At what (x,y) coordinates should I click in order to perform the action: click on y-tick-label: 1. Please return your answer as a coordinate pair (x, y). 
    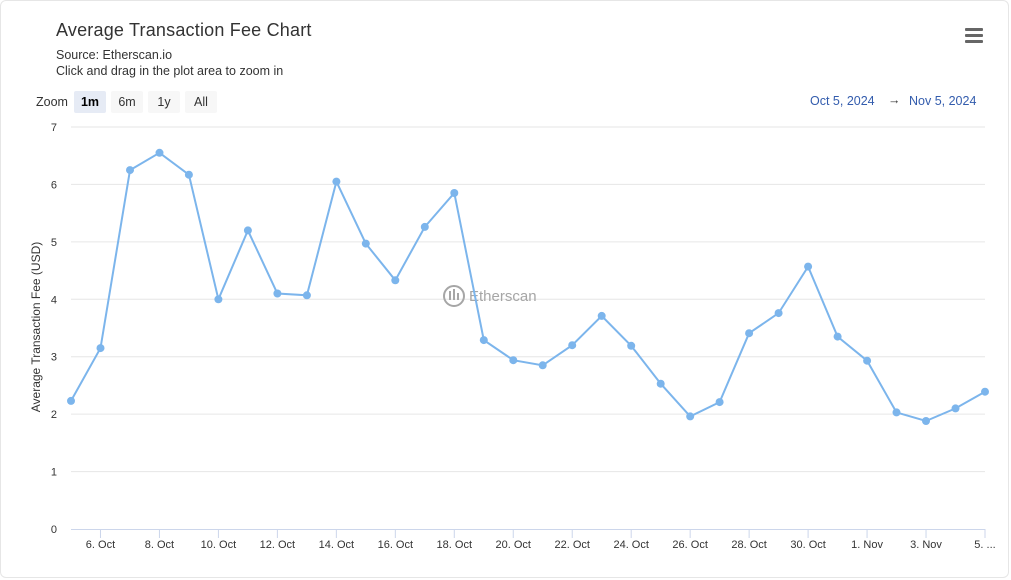
    Looking at the image, I should click on (54, 473).